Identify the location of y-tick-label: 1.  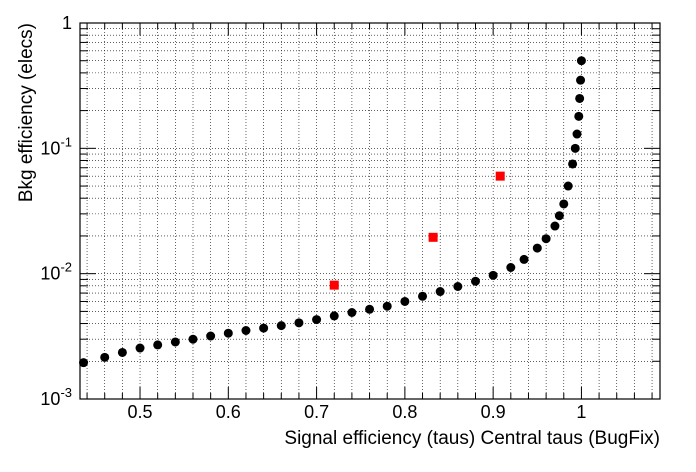
(67, 23).